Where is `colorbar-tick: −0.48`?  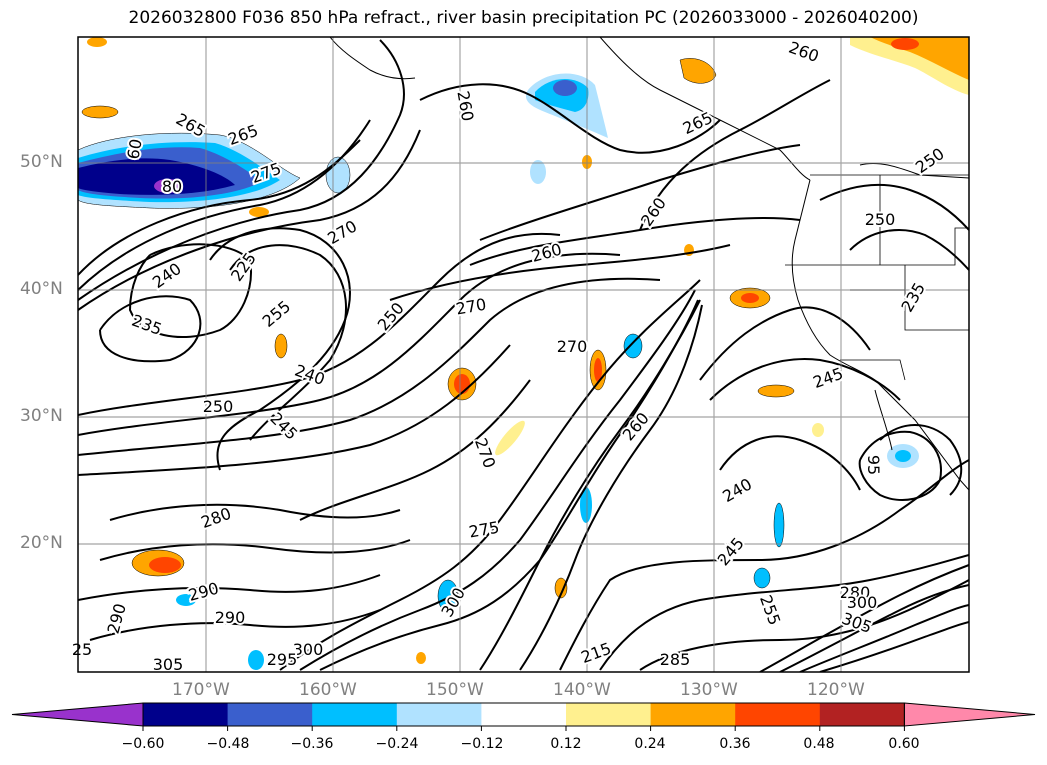 colorbar-tick: −0.48 is located at coordinates (228, 744).